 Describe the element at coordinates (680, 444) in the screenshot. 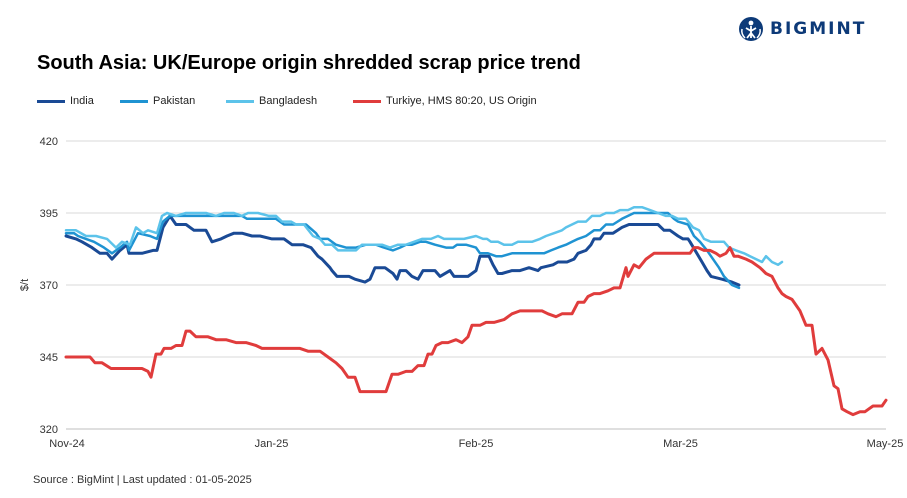

I see `x-tick-label: Mar-25` at that location.